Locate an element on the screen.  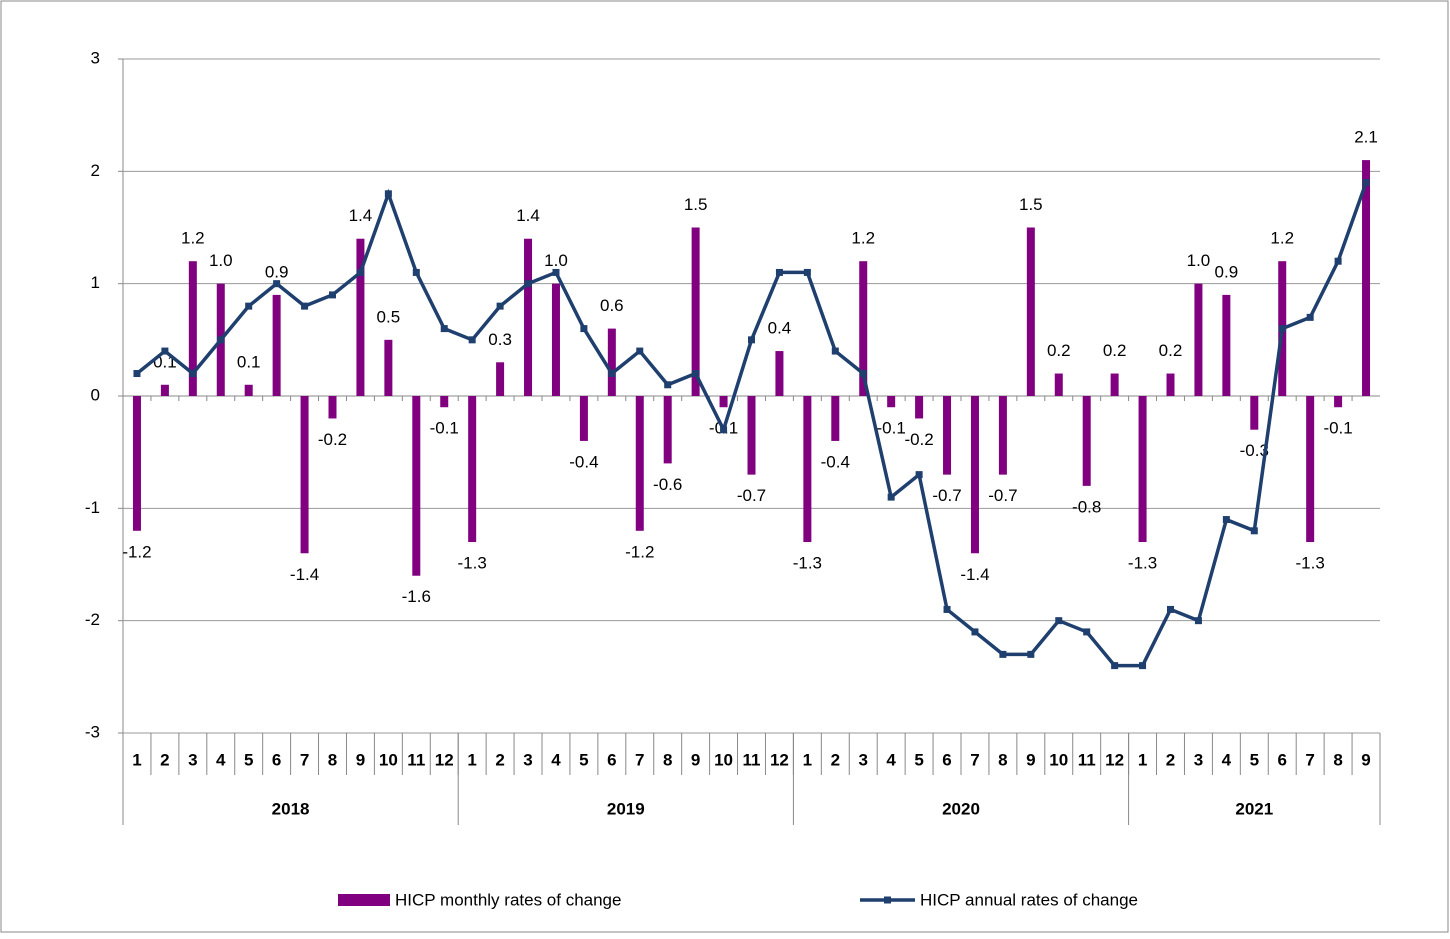
data-label: 0.4 is located at coordinates (780, 328).